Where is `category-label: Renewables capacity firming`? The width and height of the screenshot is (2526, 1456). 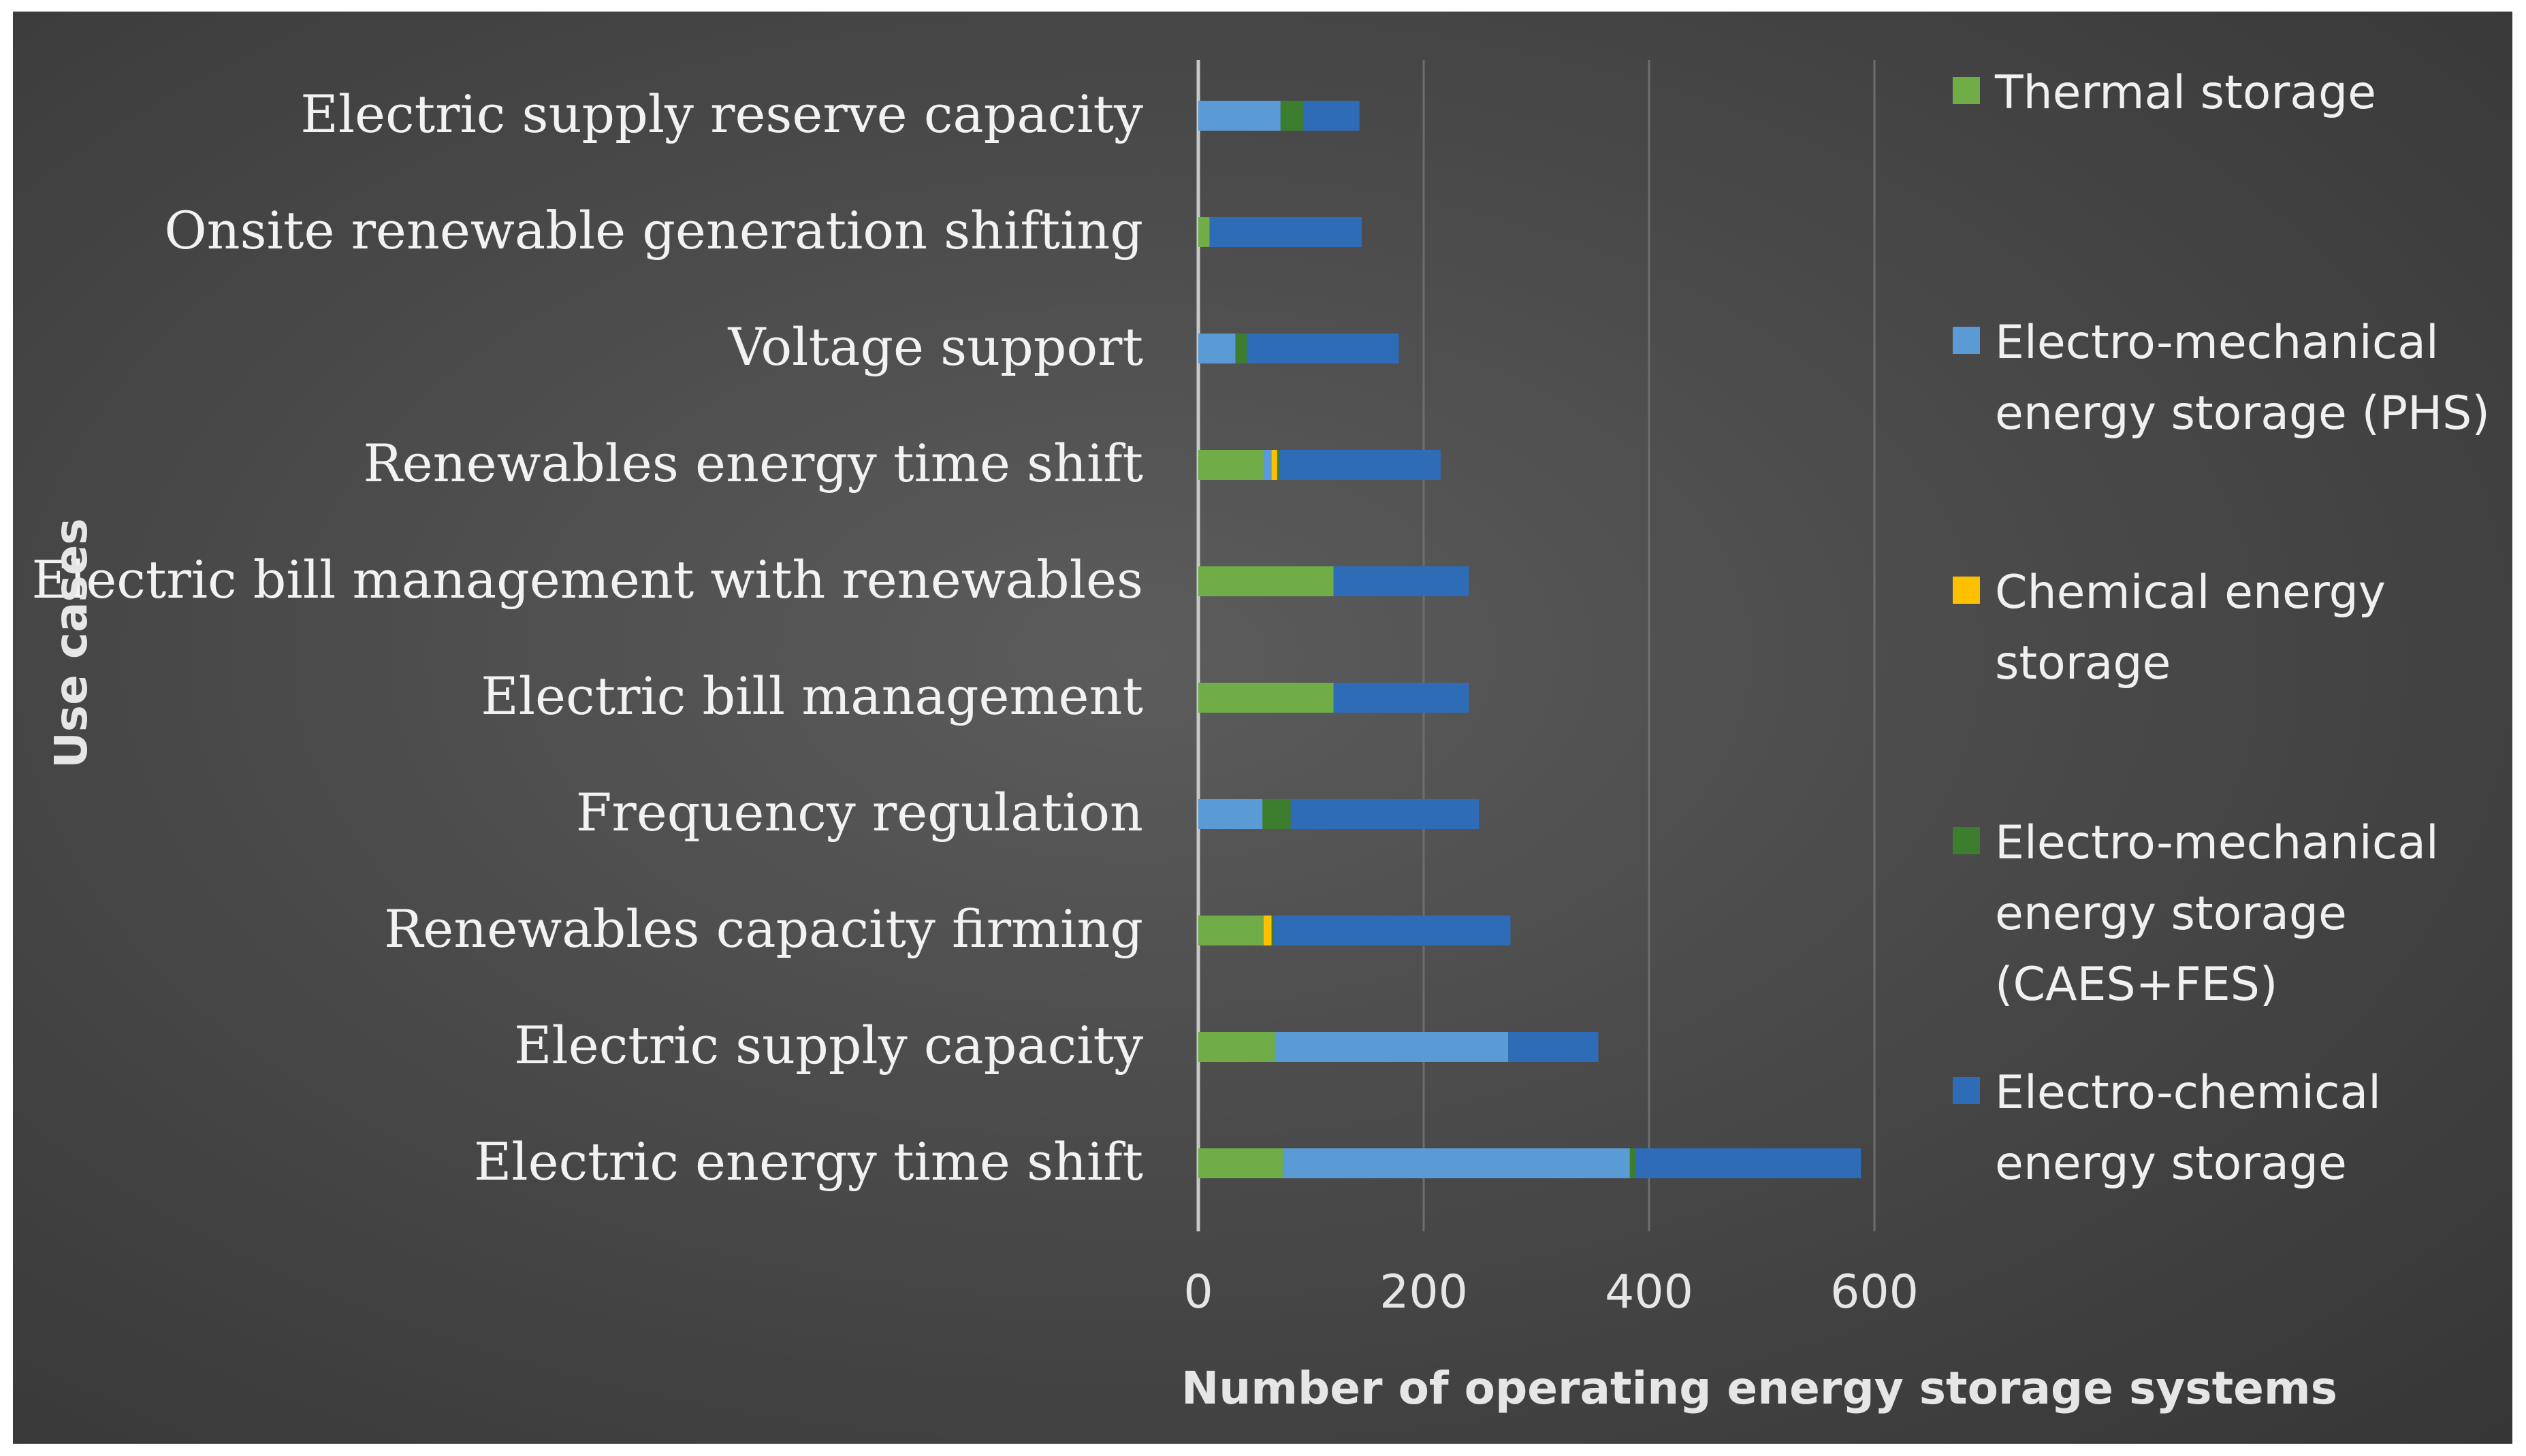
category-label: Renewables capacity firming is located at coordinates (763, 929).